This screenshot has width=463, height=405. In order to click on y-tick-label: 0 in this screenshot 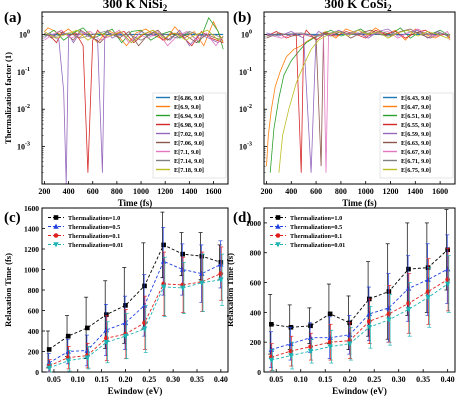, I will do `click(259, 372)`.